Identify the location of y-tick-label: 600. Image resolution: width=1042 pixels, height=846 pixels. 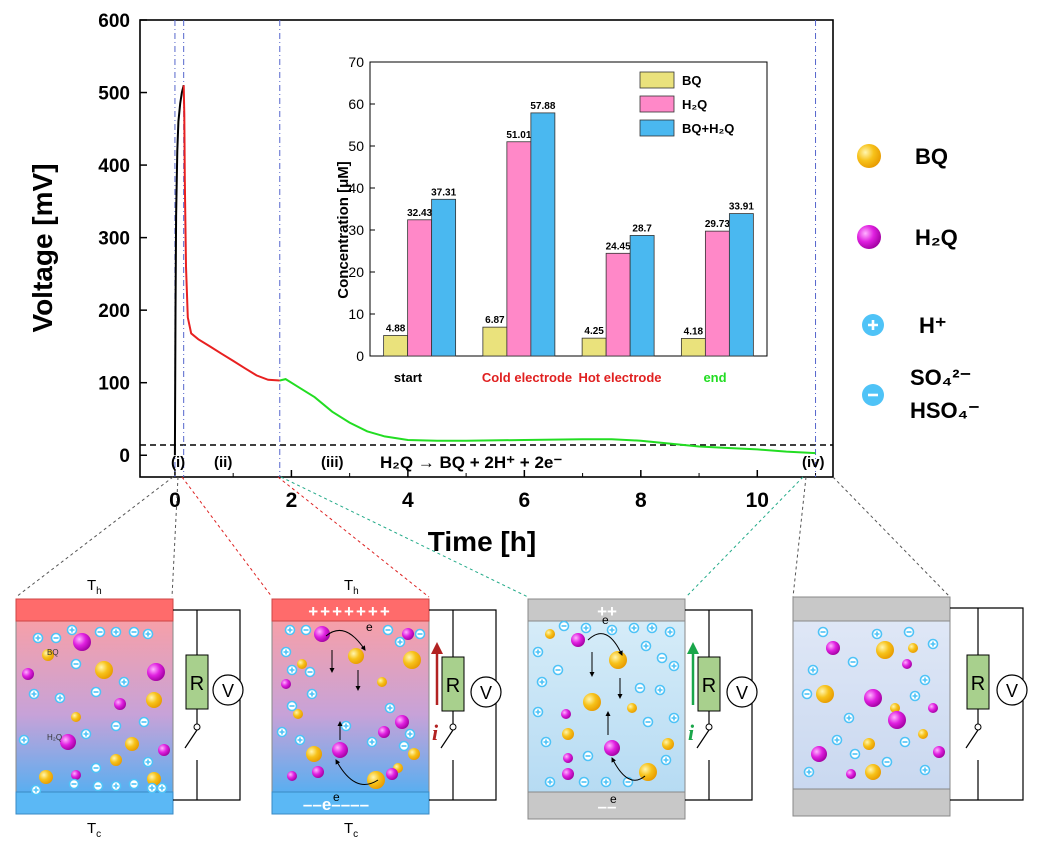
(114, 21).